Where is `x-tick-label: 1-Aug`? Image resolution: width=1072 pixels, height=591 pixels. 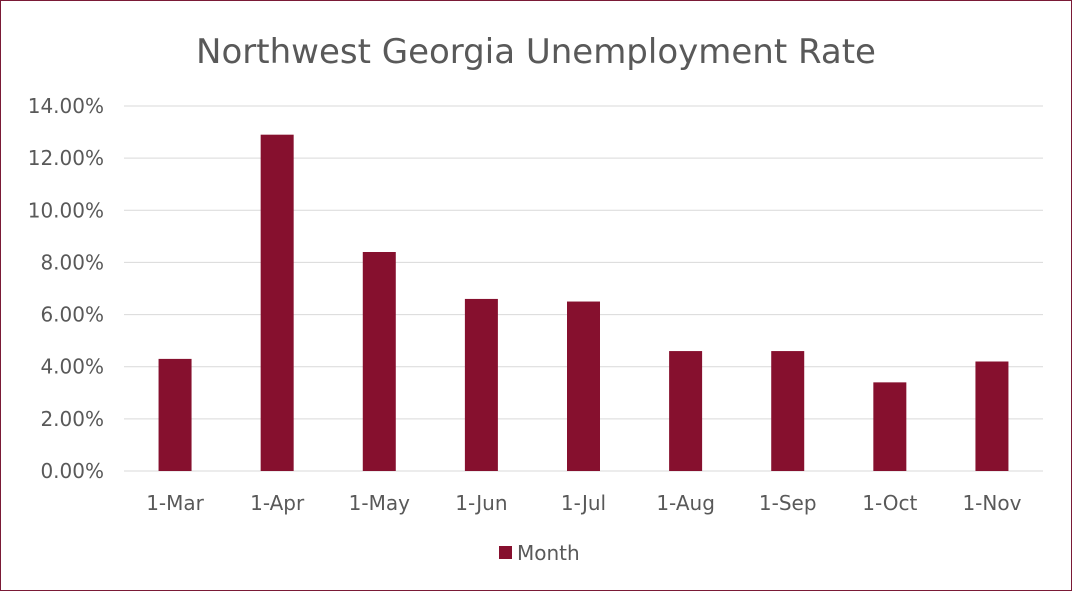 x-tick-label: 1-Aug is located at coordinates (685, 503).